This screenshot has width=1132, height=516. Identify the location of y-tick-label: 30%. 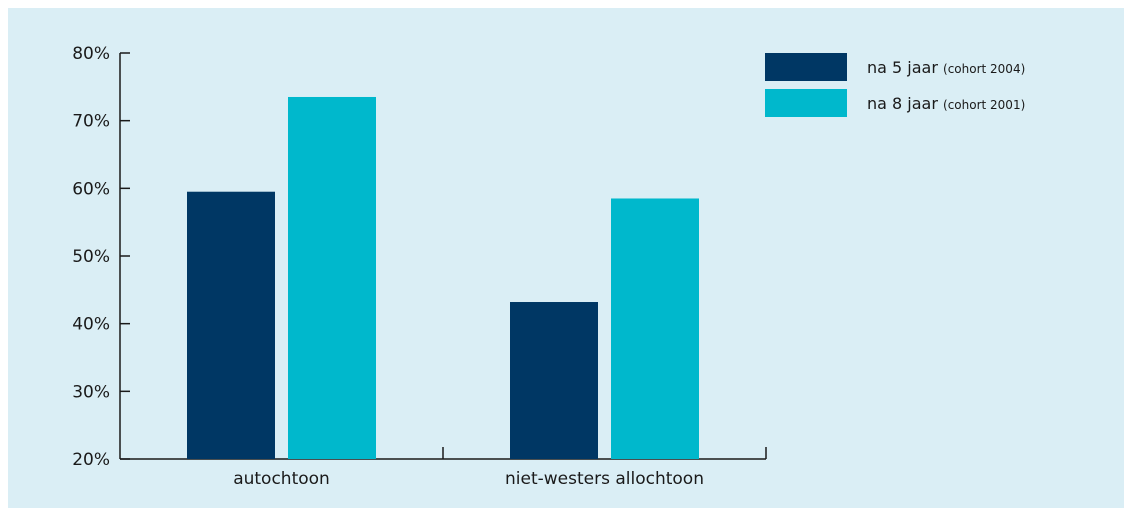
(91, 392).